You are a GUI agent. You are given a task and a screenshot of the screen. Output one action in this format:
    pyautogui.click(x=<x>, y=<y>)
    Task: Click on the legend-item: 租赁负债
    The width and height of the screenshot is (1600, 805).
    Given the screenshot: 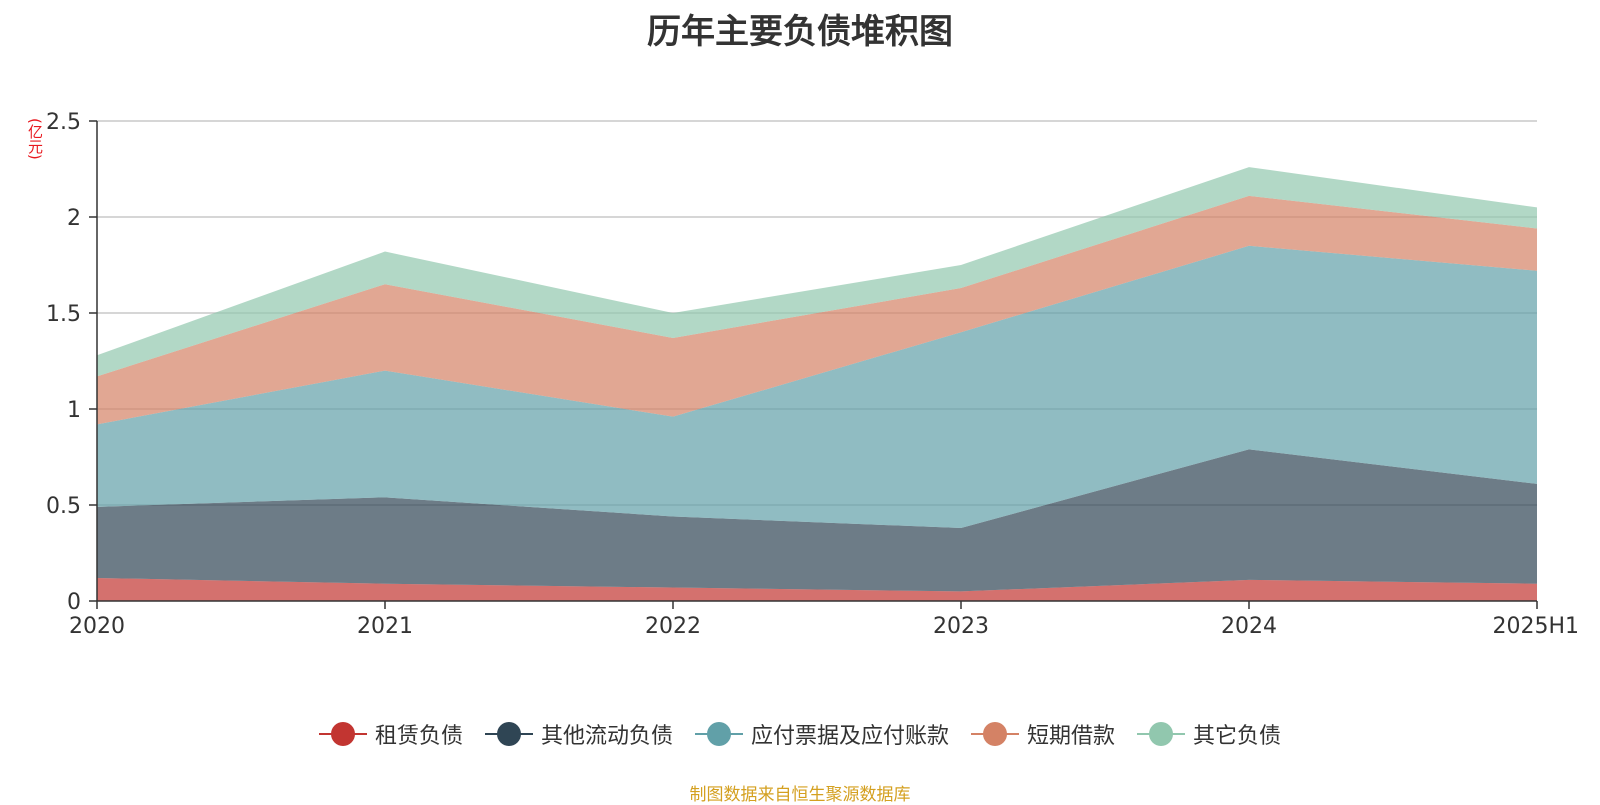 What is the action you would take?
    pyautogui.click(x=390, y=734)
    